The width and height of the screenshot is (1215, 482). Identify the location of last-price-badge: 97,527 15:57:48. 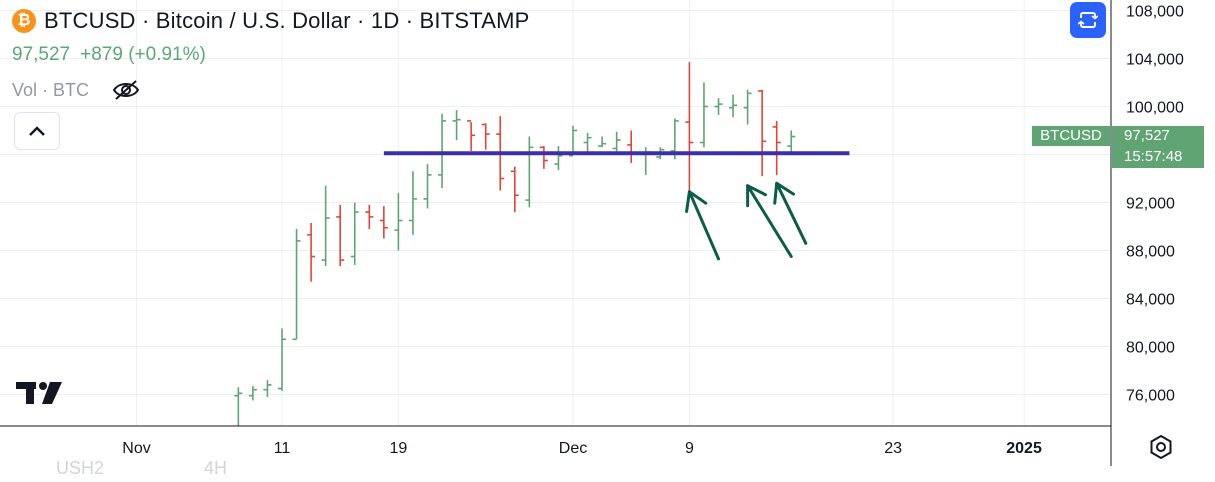
(1158, 147).